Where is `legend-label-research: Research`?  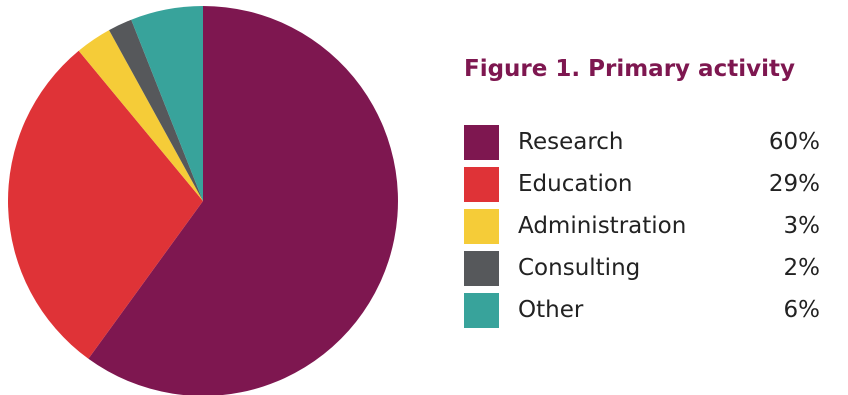
legend-label-research: Research is located at coordinates (571, 142).